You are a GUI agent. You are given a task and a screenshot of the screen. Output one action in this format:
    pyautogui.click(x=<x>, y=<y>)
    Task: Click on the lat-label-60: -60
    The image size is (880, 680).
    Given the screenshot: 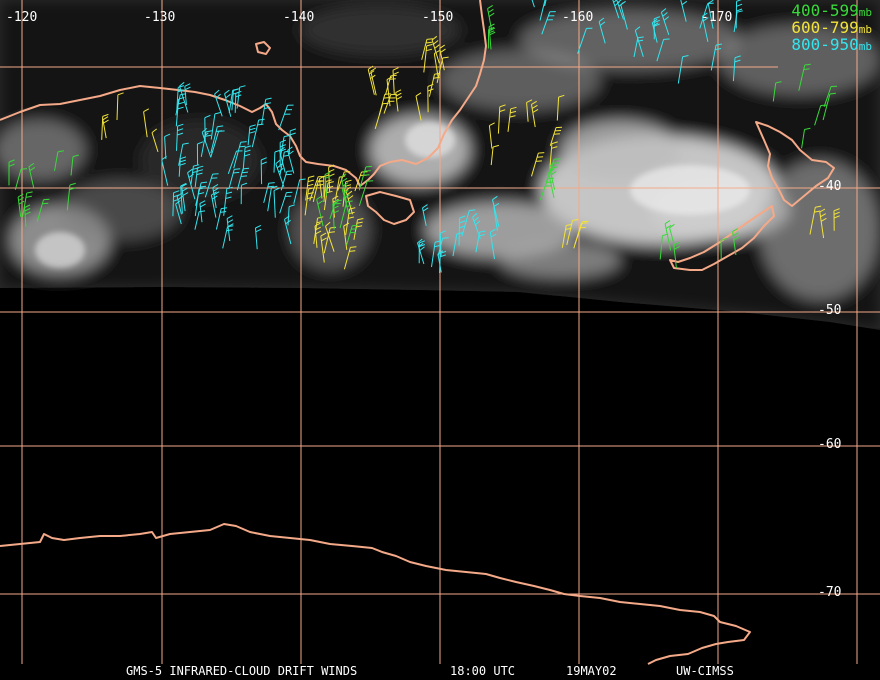 What is the action you would take?
    pyautogui.click(x=829, y=444)
    